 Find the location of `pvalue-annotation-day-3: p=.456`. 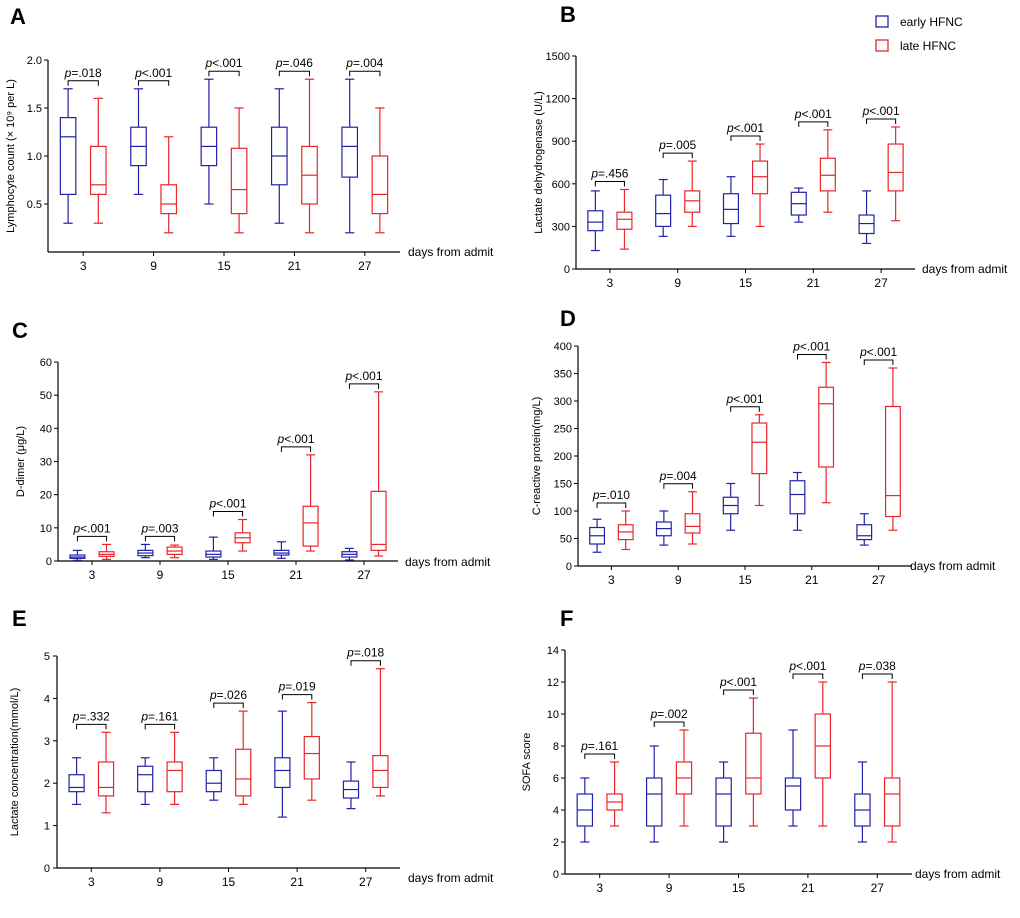

pvalue-annotation-day-3: p=.456 is located at coordinates (609, 176).